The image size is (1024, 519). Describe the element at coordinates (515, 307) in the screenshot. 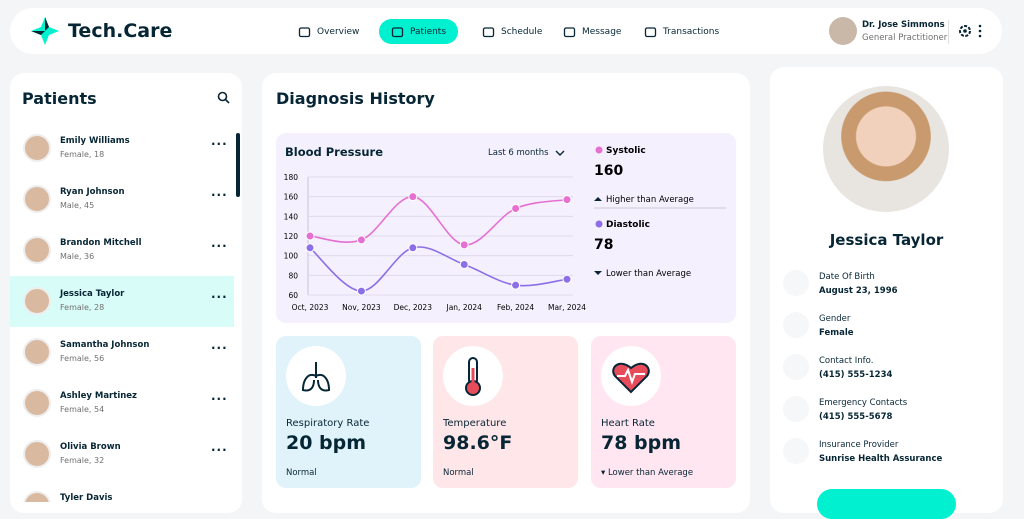

I see `x-tick-label: Feb, 2024` at that location.